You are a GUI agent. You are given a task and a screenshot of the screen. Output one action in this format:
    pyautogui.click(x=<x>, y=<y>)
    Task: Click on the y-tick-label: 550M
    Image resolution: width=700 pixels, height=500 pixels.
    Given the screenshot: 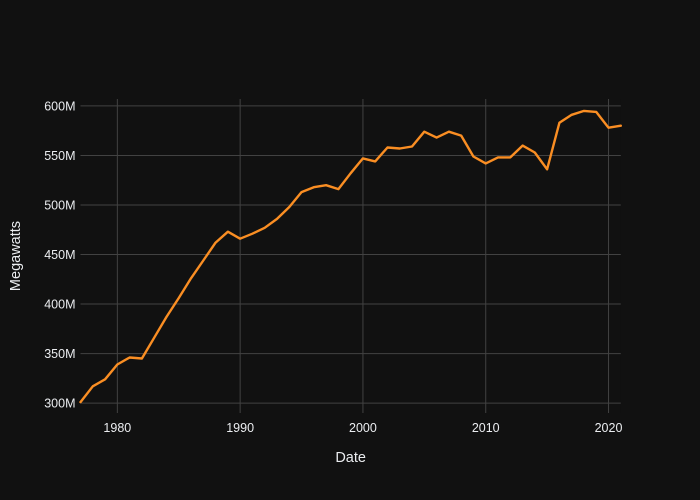 What is the action you would take?
    pyautogui.click(x=59, y=156)
    